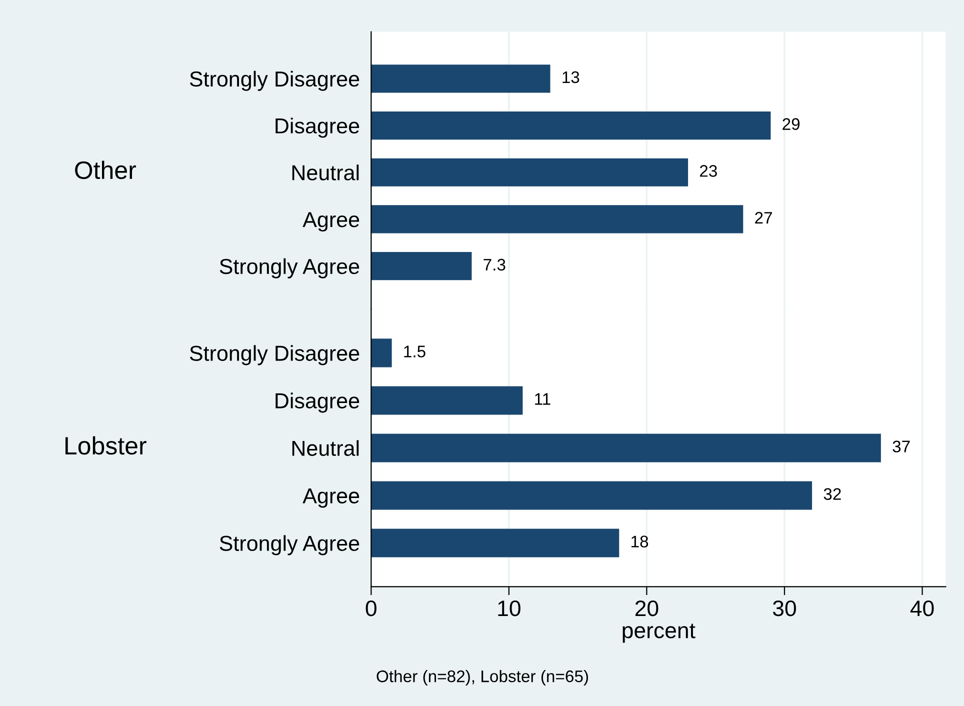 The width and height of the screenshot is (964, 706). I want to click on data-label: 27, so click(763, 218).